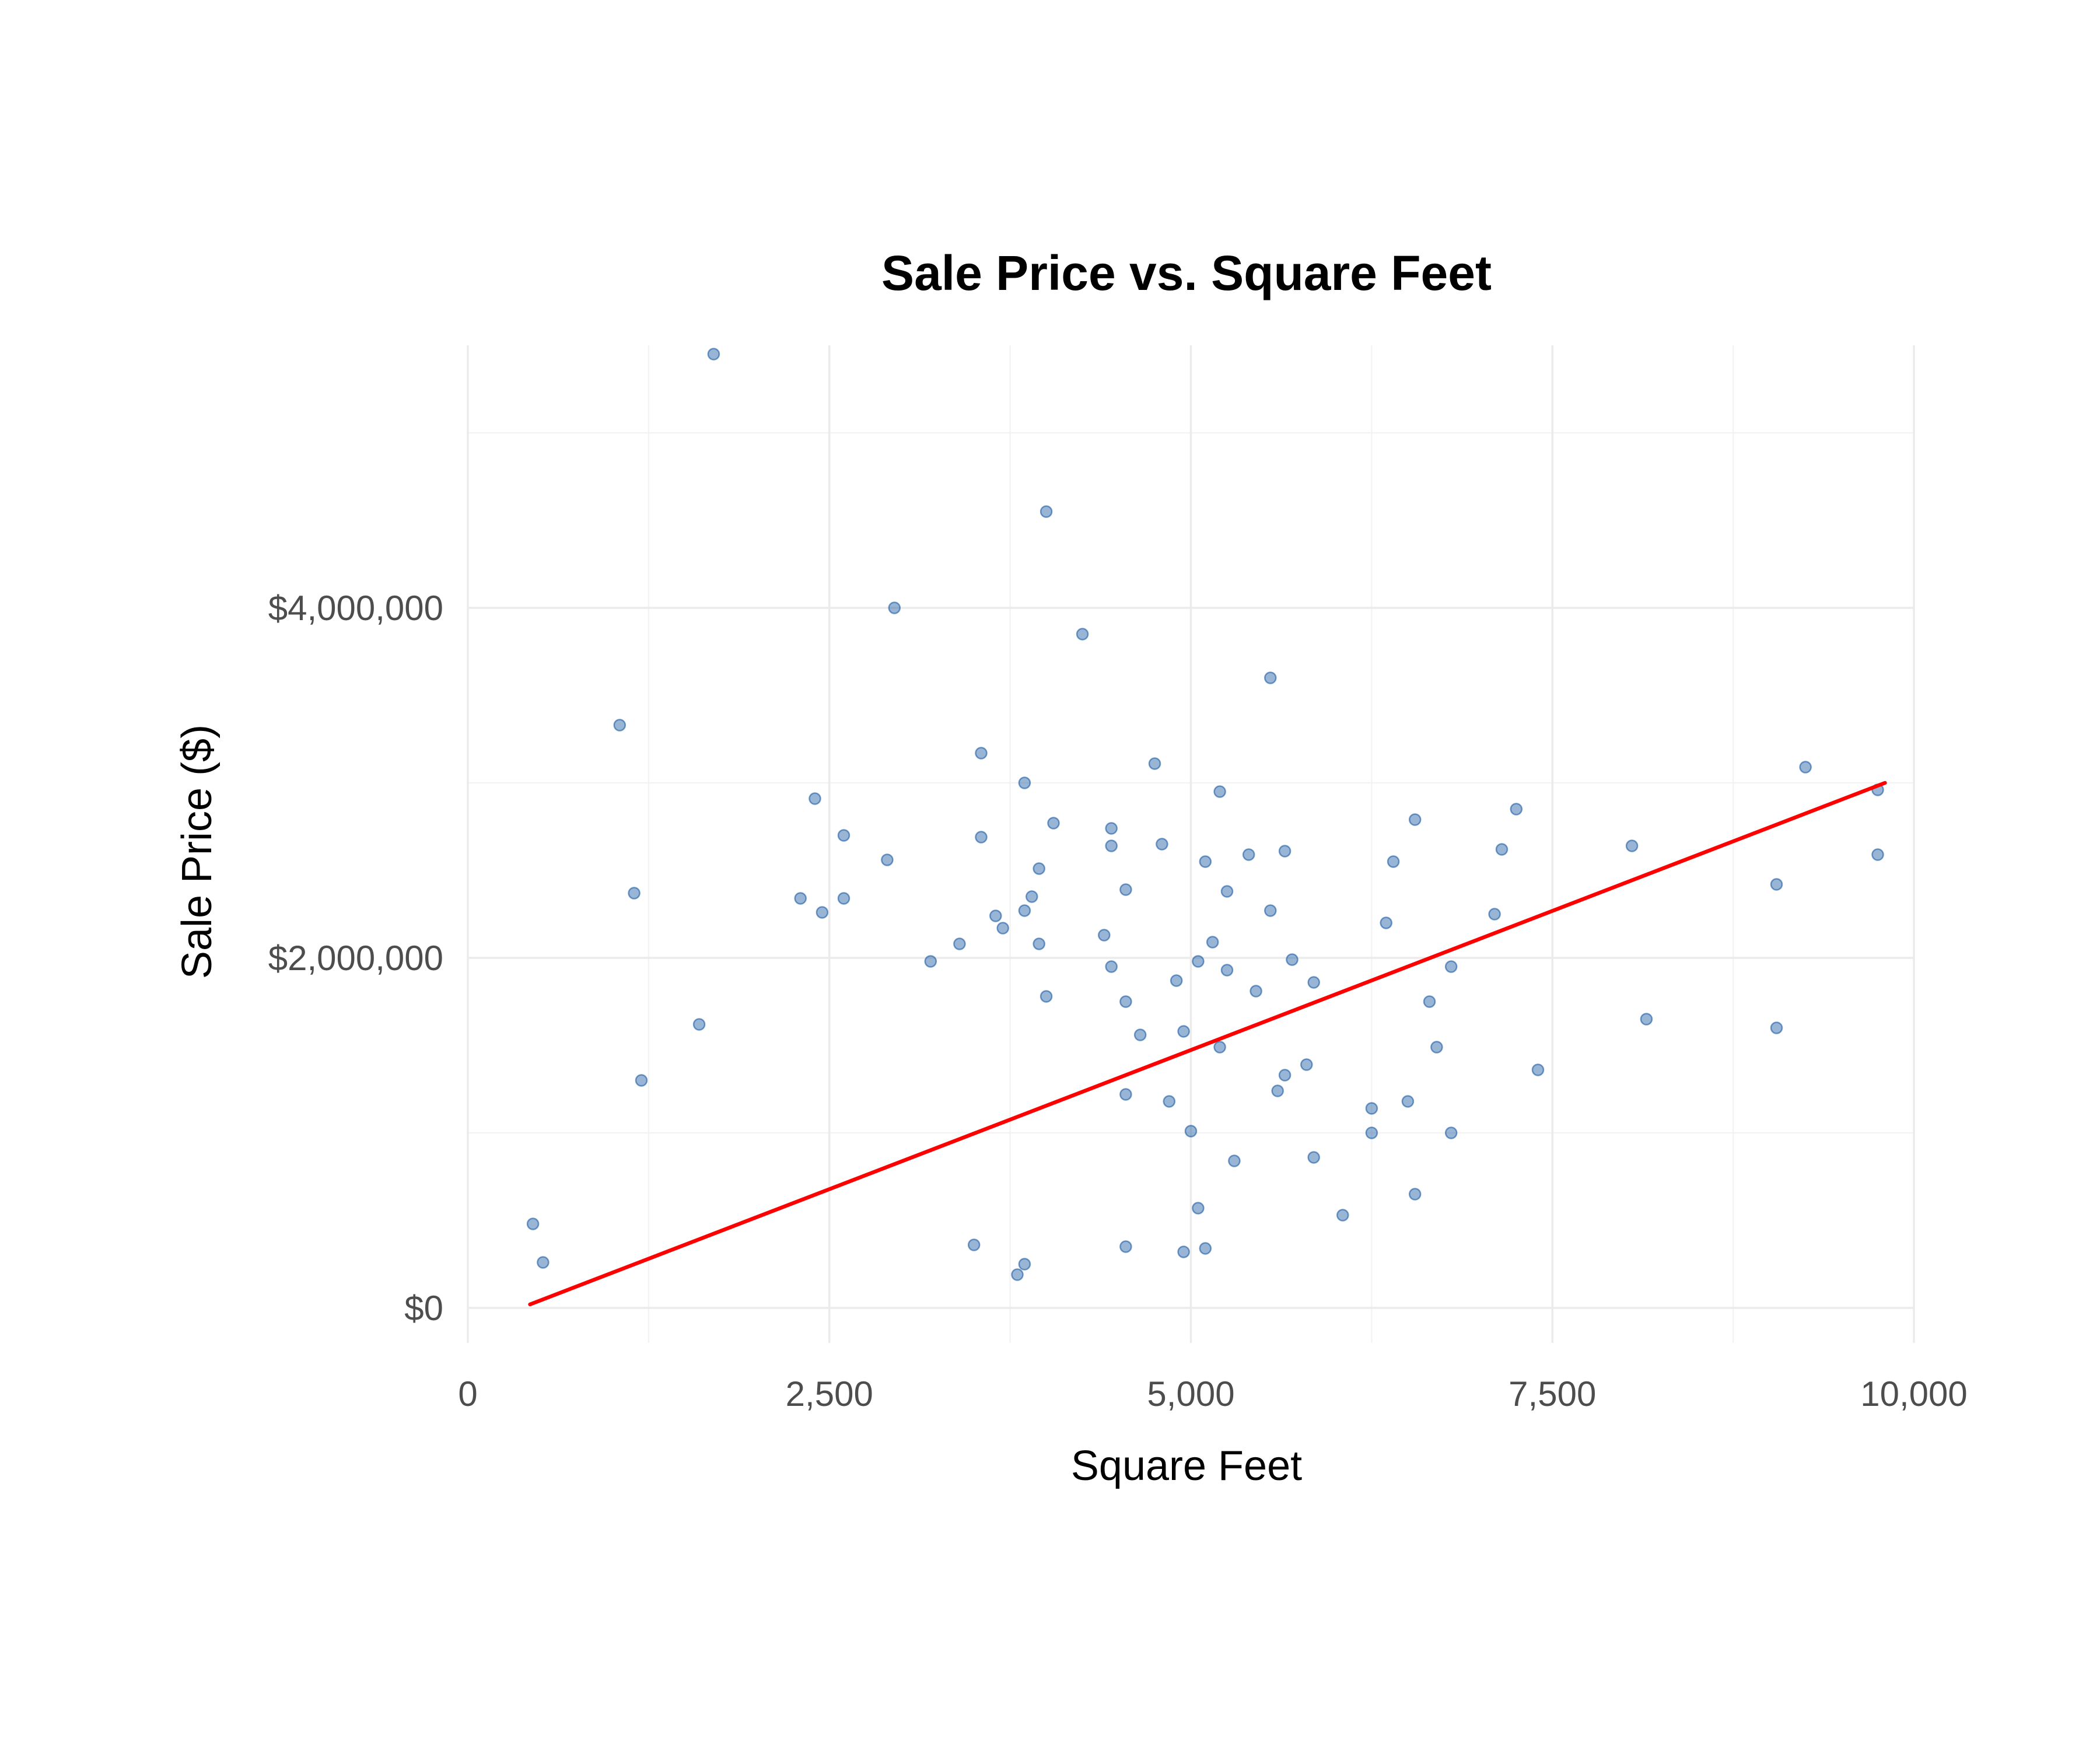 This screenshot has width=2100, height=1753. I want to click on y-axis-title: Sale Price ($), so click(197, 852).